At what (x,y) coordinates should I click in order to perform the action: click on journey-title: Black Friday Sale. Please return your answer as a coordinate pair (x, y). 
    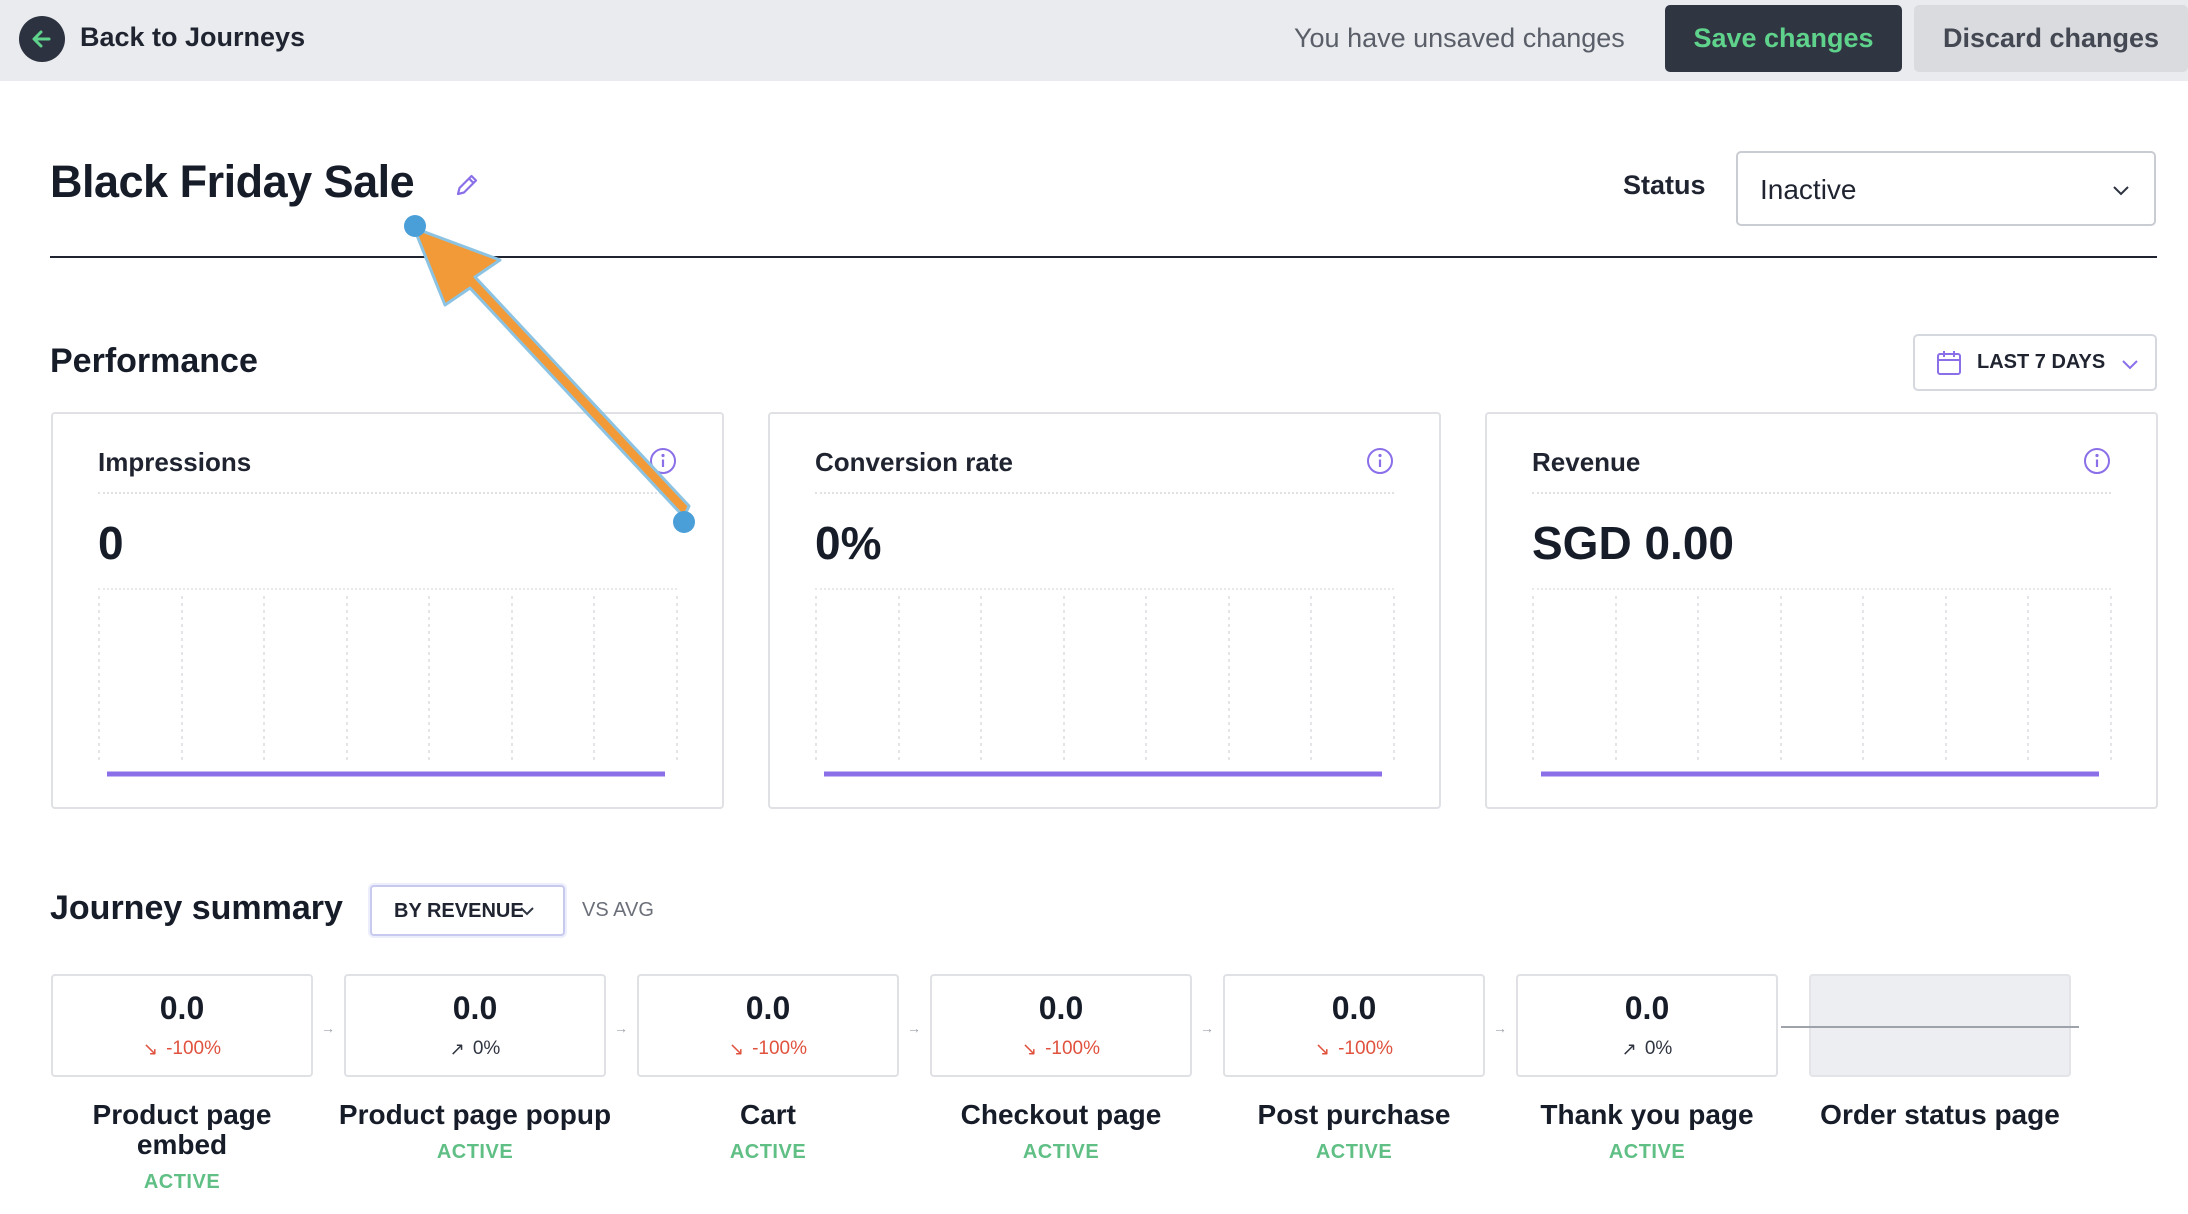
    Looking at the image, I should click on (232, 181).